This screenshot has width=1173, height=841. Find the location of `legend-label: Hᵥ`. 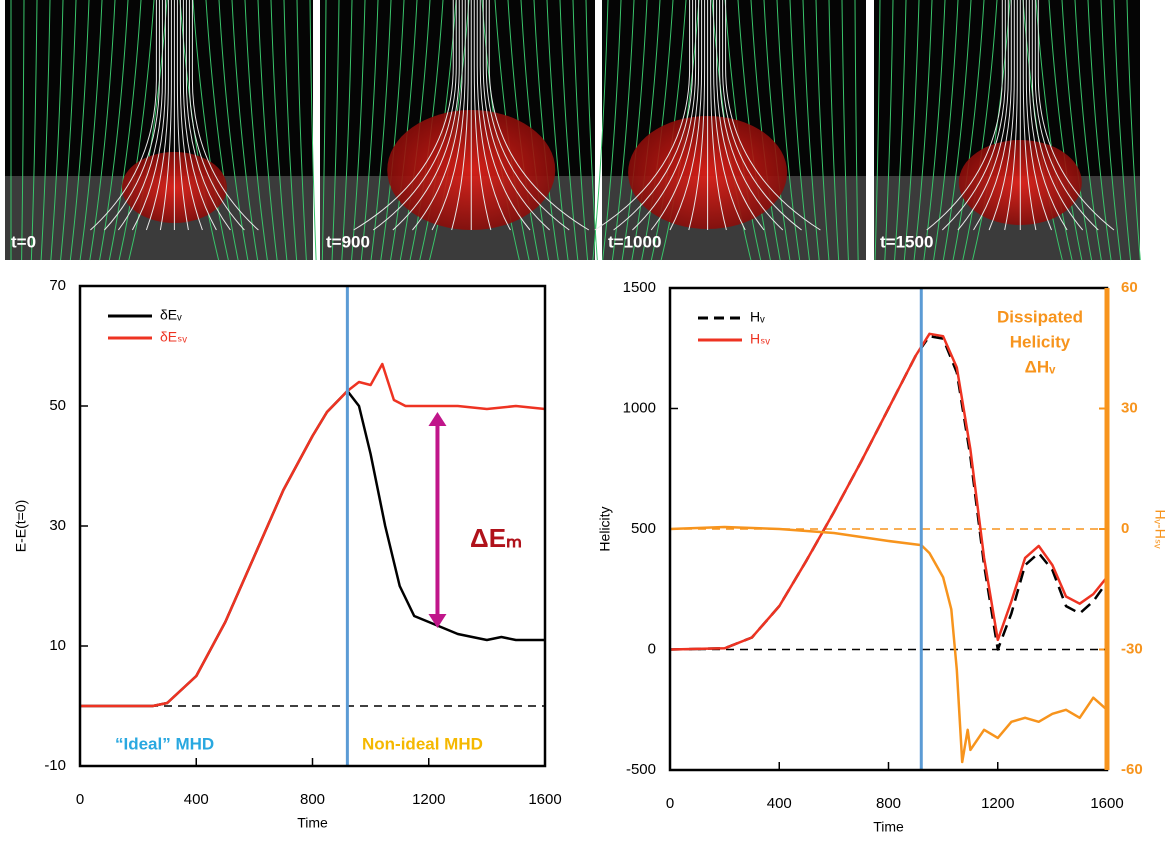

legend-label: Hᵥ is located at coordinates (757, 317).